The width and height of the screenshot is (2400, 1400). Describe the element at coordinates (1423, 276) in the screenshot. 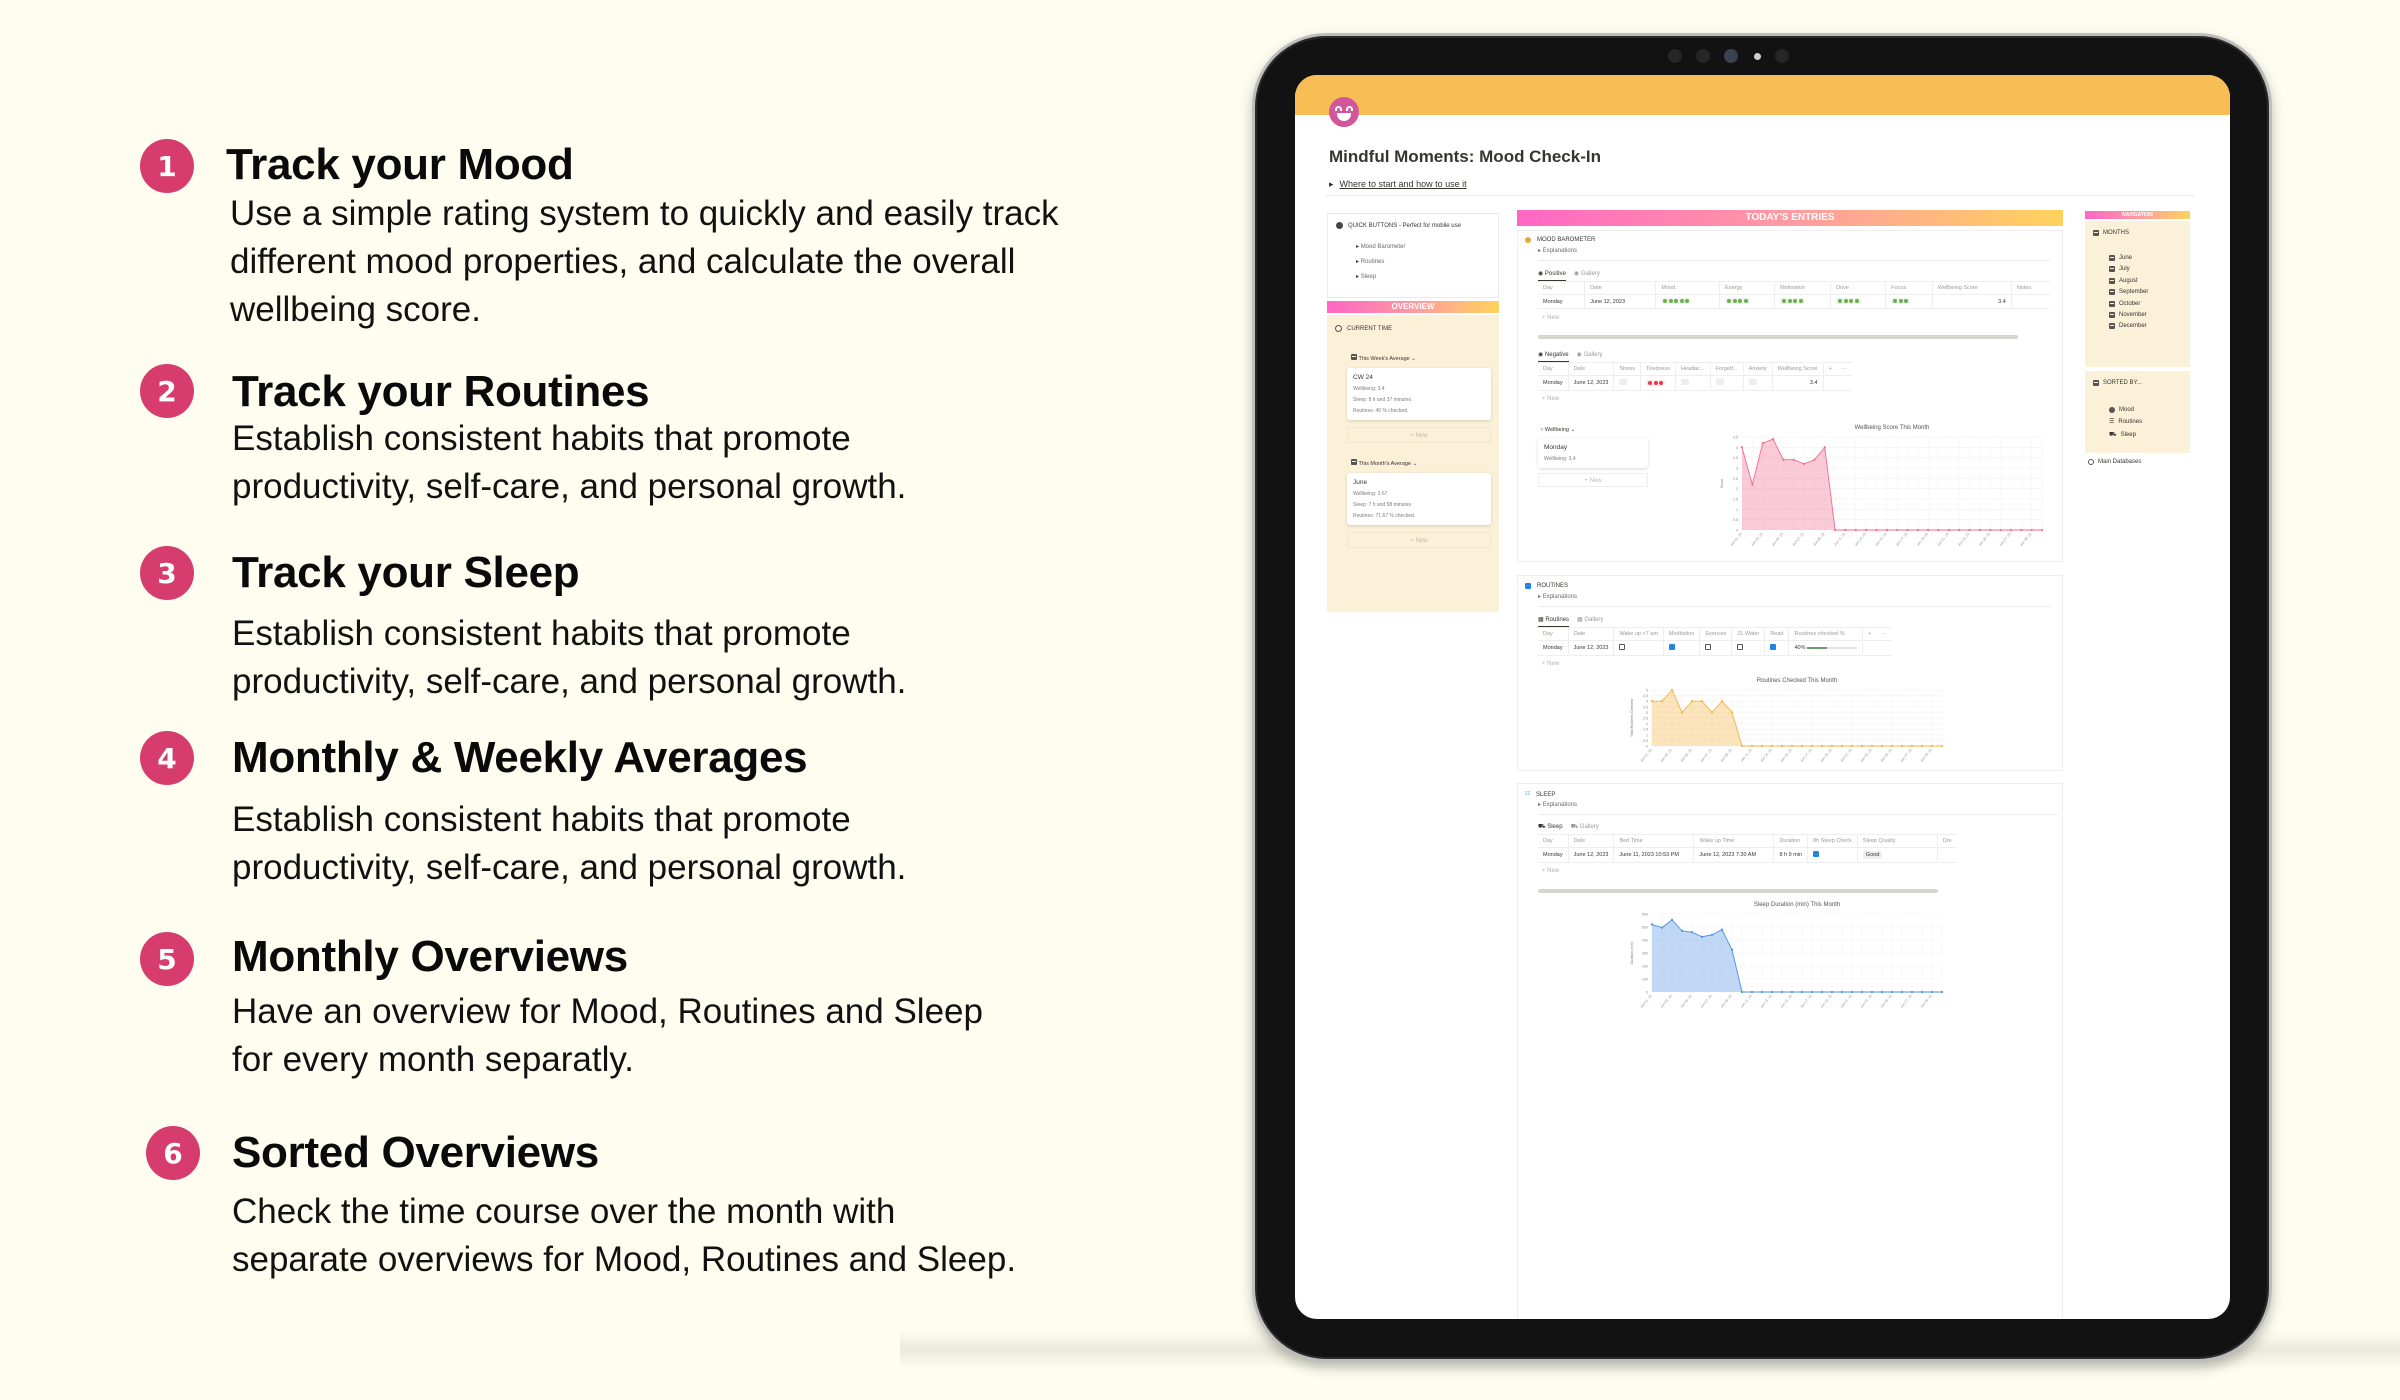

I see `quick-button-sleep: Sleep` at that location.